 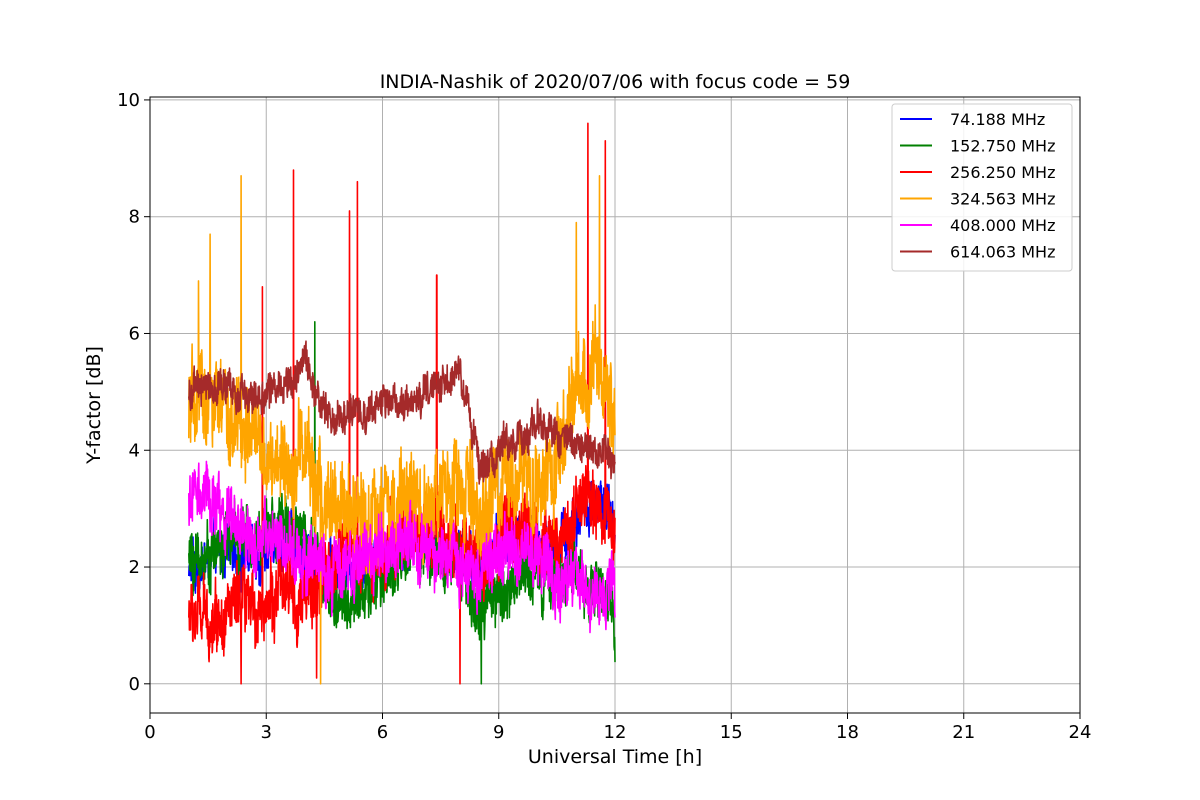 What do you see at coordinates (1002, 225) in the screenshot?
I see `legend-entry: 408.000 MHz` at bounding box center [1002, 225].